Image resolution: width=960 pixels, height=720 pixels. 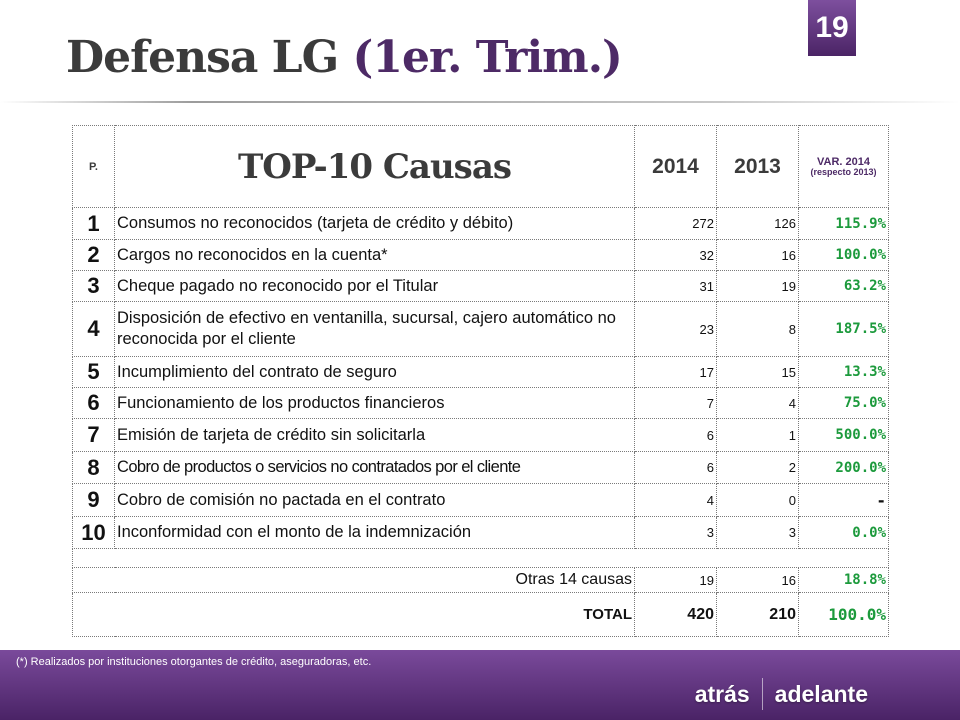 I want to click on row-value-2014: 3, so click(x=675, y=532).